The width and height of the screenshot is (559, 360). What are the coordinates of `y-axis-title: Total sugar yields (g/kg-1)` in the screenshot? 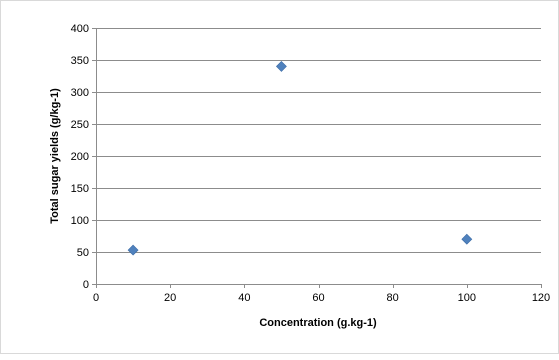 It's located at (55, 156).